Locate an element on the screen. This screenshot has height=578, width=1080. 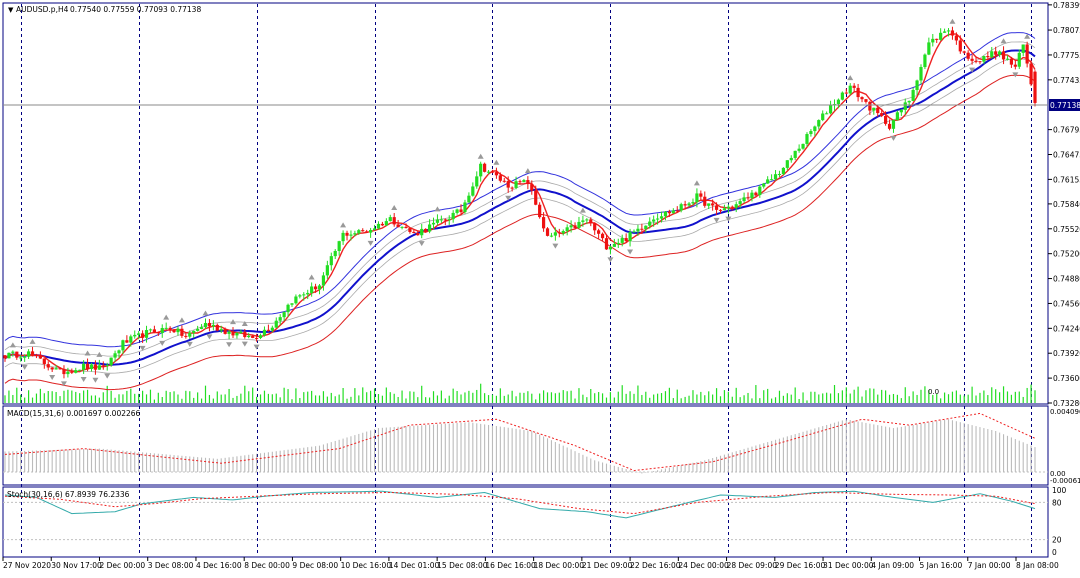
volume-bars is located at coordinates (520, 393).